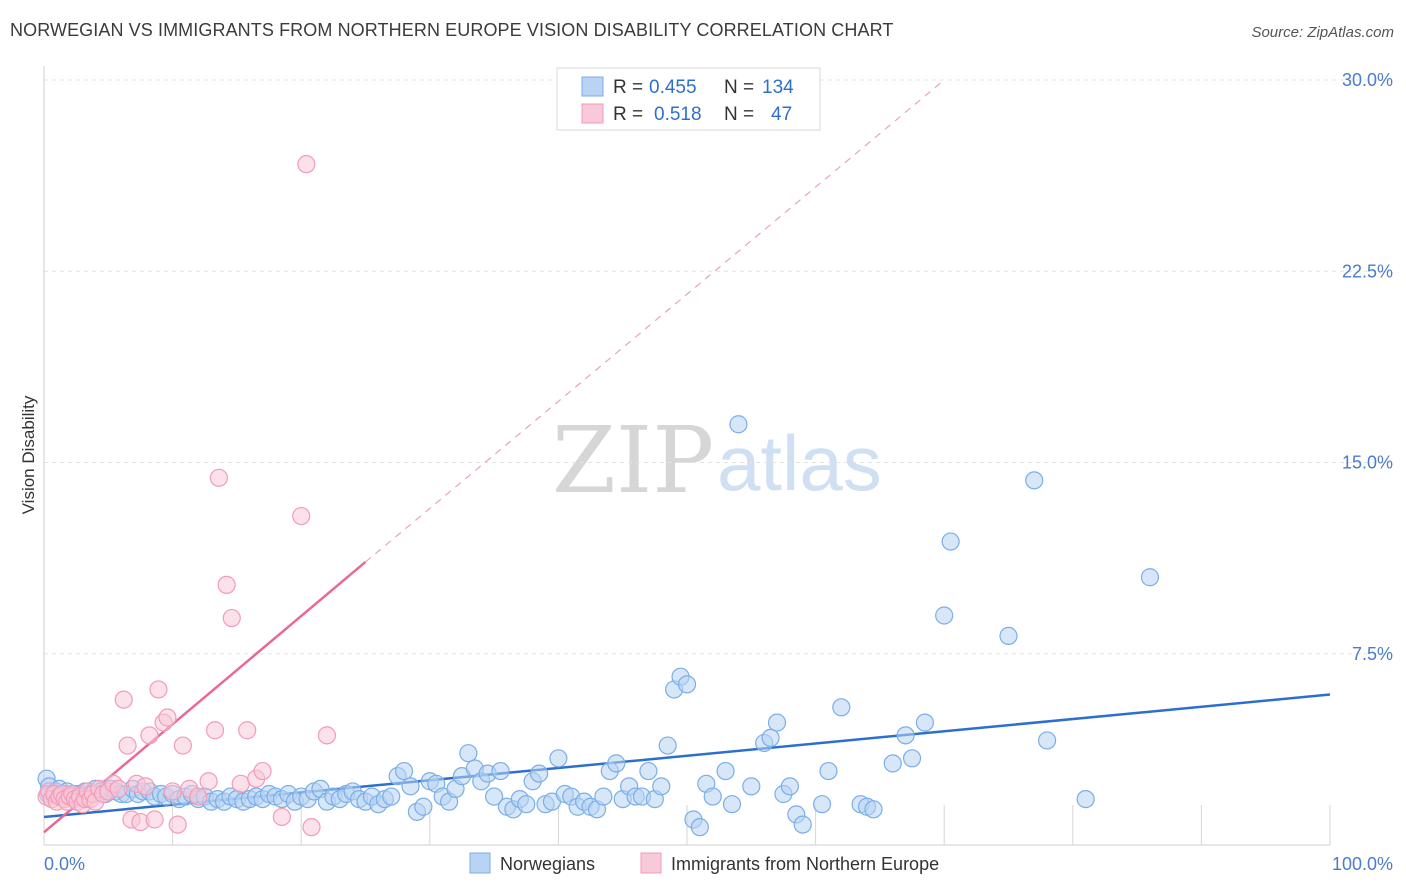 This screenshot has height=892, width=1406. What do you see at coordinates (64, 864) in the screenshot?
I see `x-tick-label-0: 0.0%` at bounding box center [64, 864].